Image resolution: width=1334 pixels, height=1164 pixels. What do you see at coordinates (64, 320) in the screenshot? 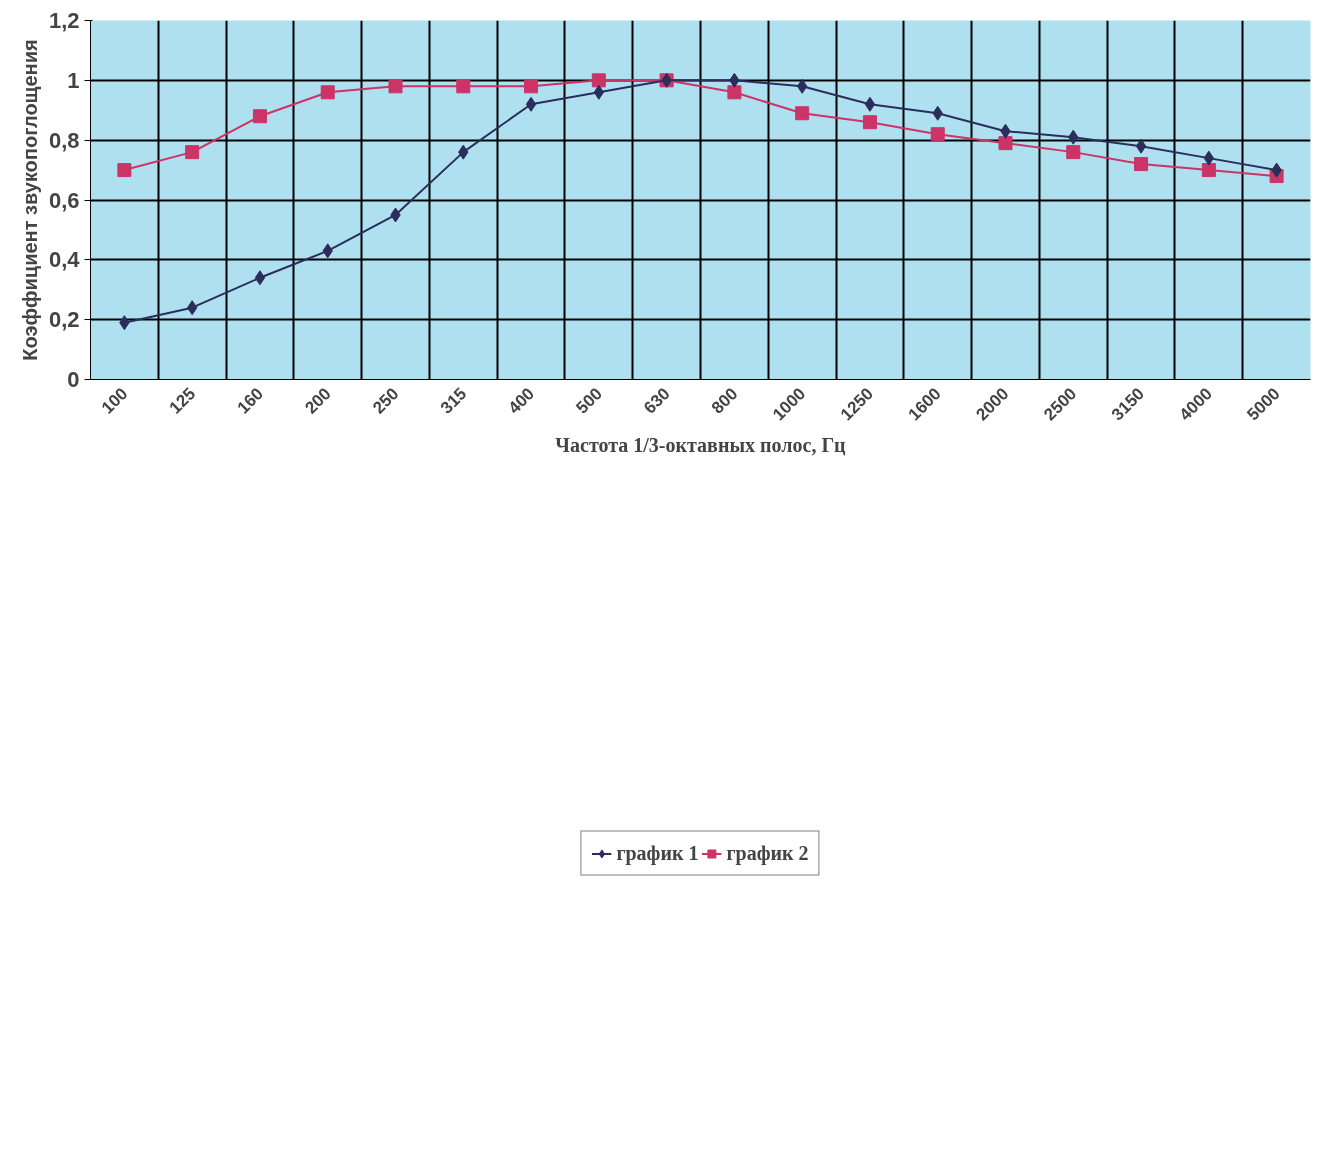
I see `y-tick-label: 0,2` at bounding box center [64, 320].